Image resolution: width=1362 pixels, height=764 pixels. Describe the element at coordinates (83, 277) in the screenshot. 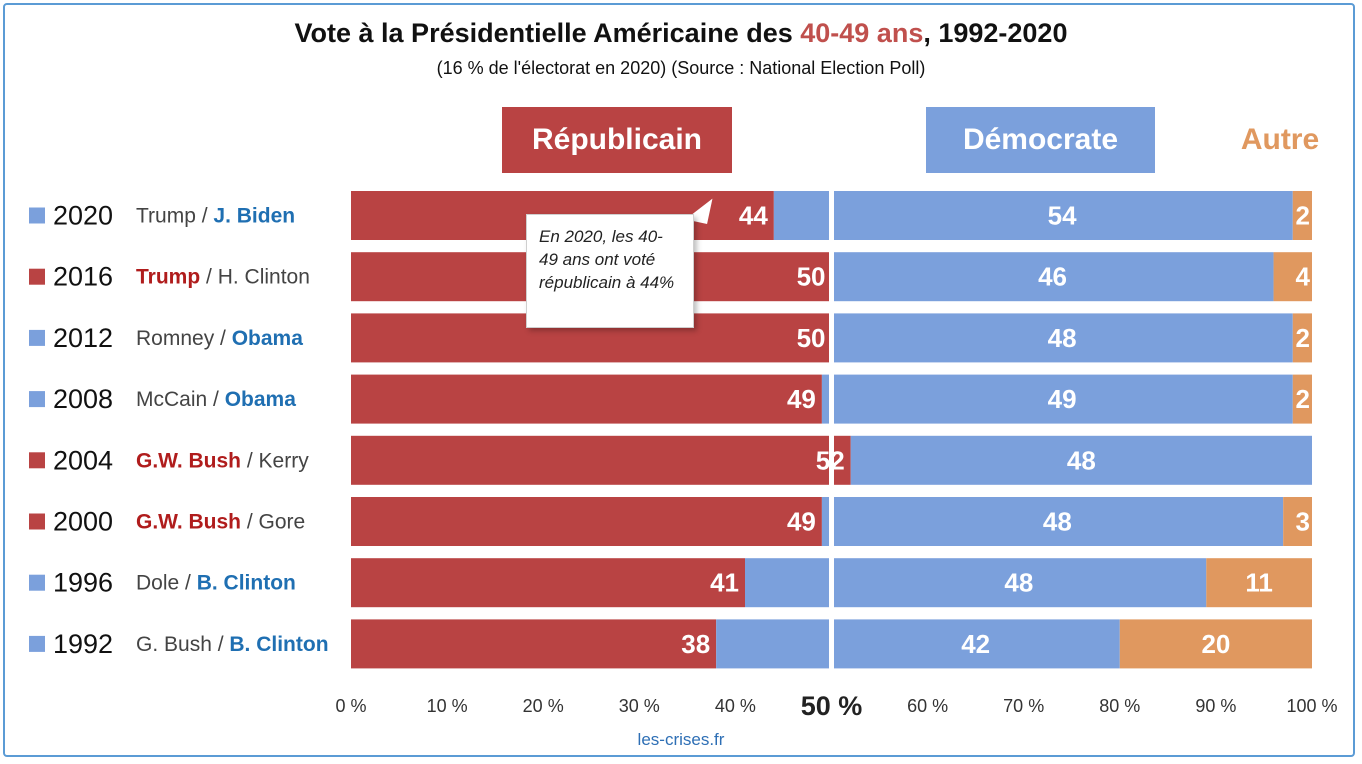

I see `row-year-2016: 2016` at that location.